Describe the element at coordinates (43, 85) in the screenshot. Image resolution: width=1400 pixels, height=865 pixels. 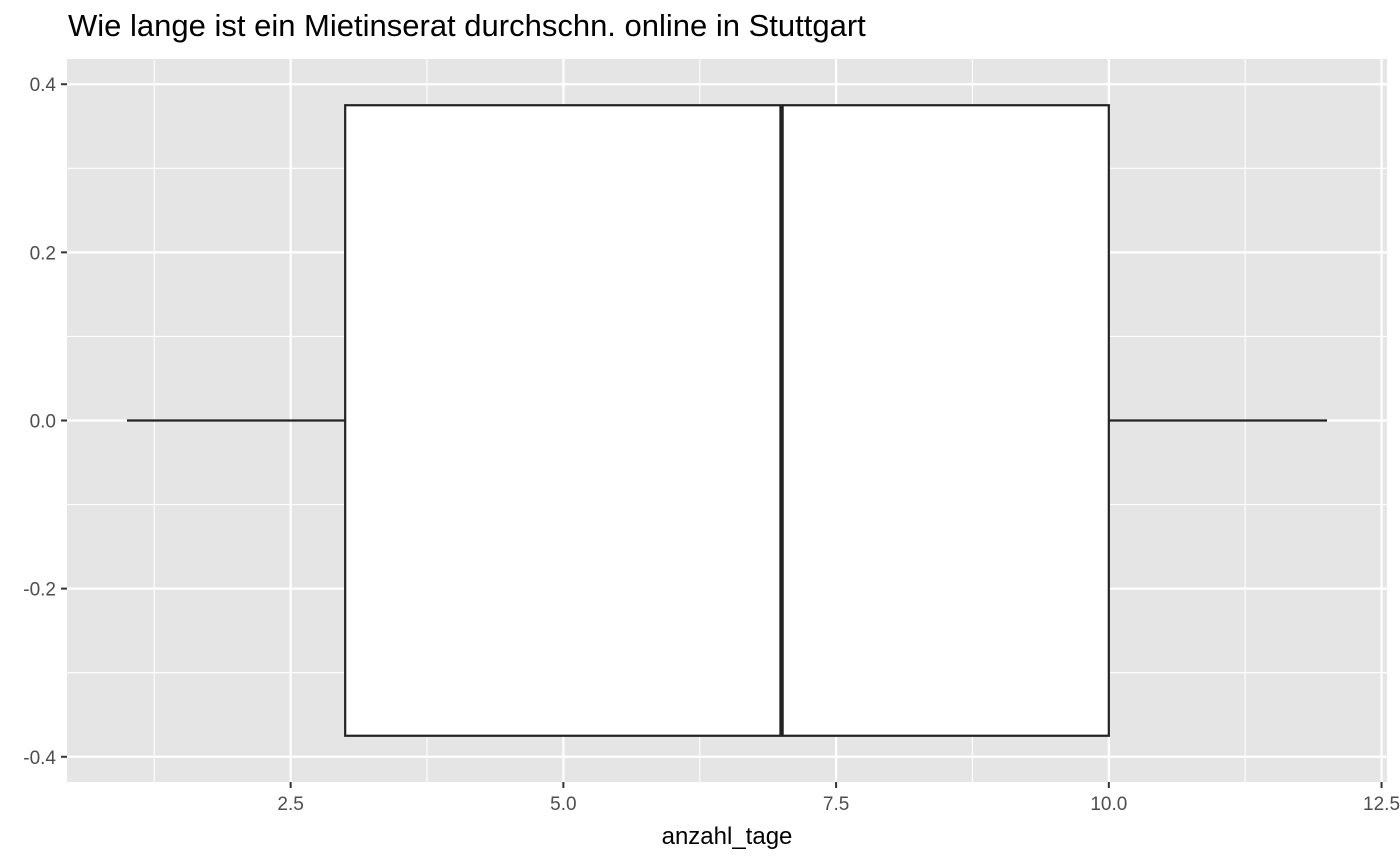
I see `y-tick-label: 0.4` at that location.